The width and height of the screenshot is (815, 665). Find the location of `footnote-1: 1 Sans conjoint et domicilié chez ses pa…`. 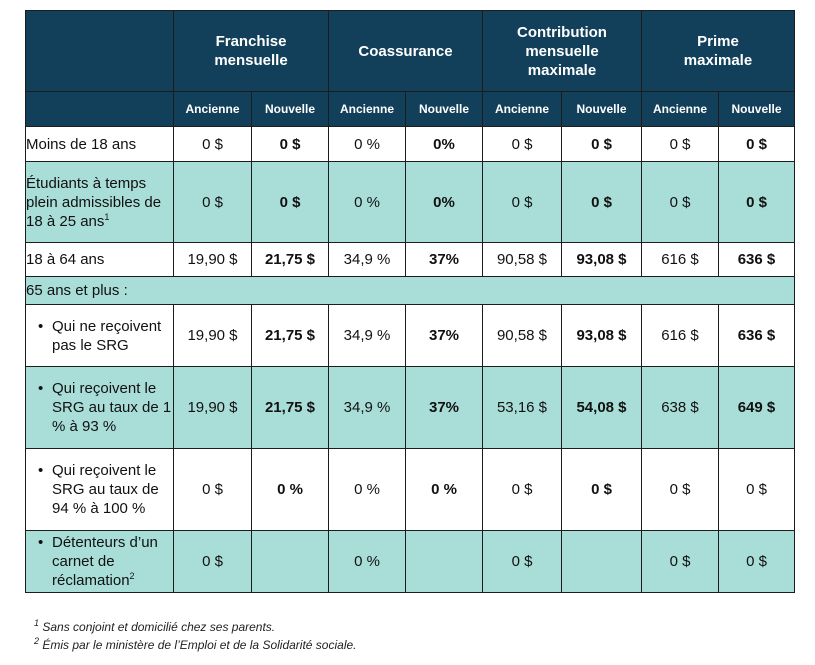

footnote-1: 1 Sans conjoint et domicilié chez ses pa… is located at coordinates (155, 626).